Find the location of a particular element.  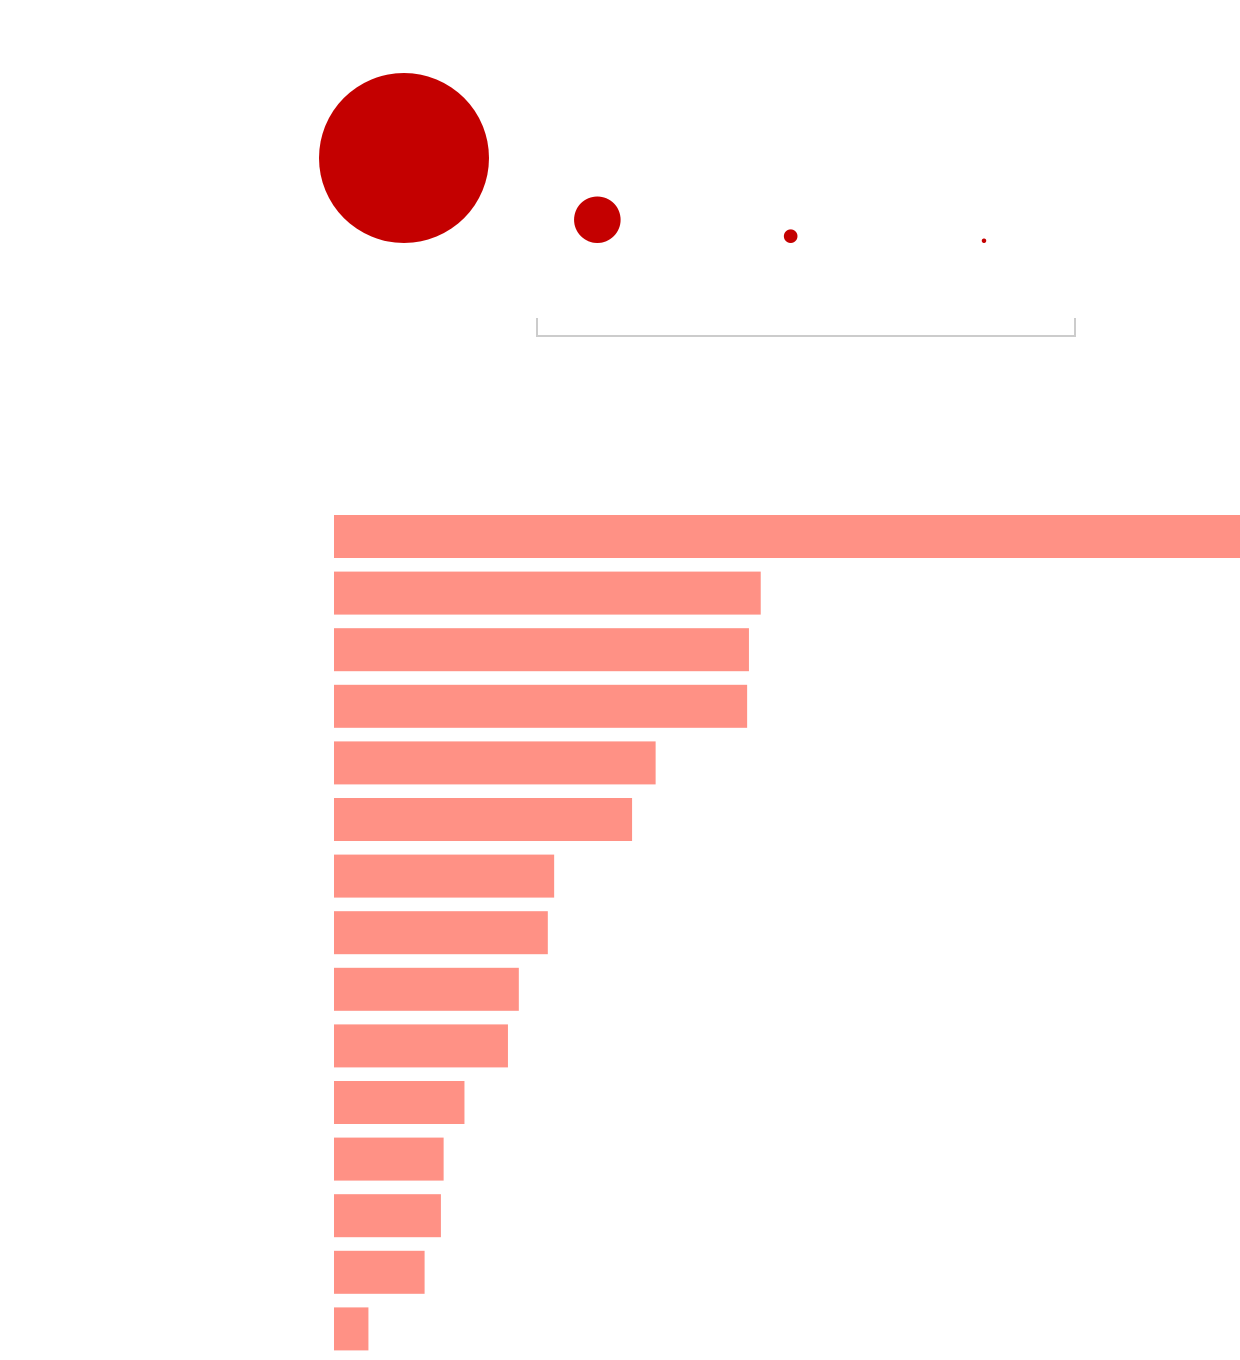

bubble-bracket is located at coordinates (806, 327).